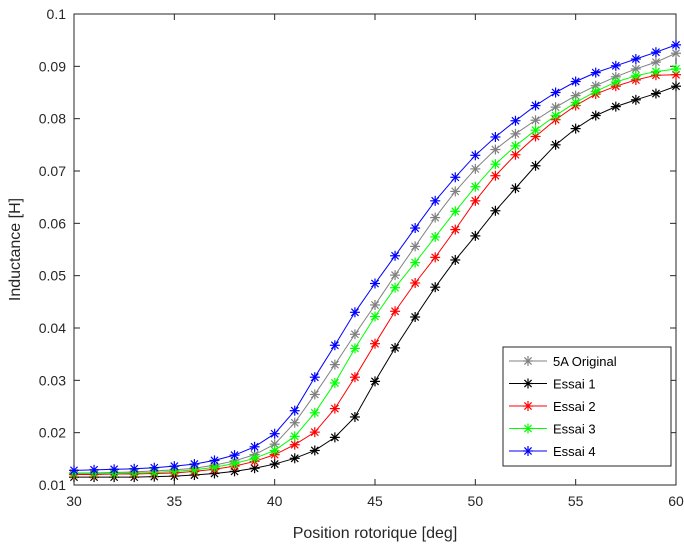 This screenshot has height=547, width=684. I want to click on y-axis-label: Inductance [H], so click(15, 249).